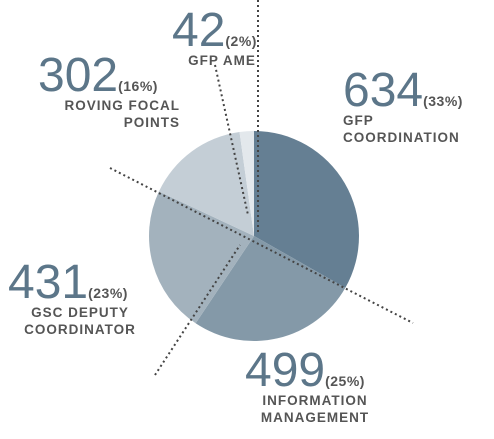  I want to click on percent-label: (25%), so click(345, 381).